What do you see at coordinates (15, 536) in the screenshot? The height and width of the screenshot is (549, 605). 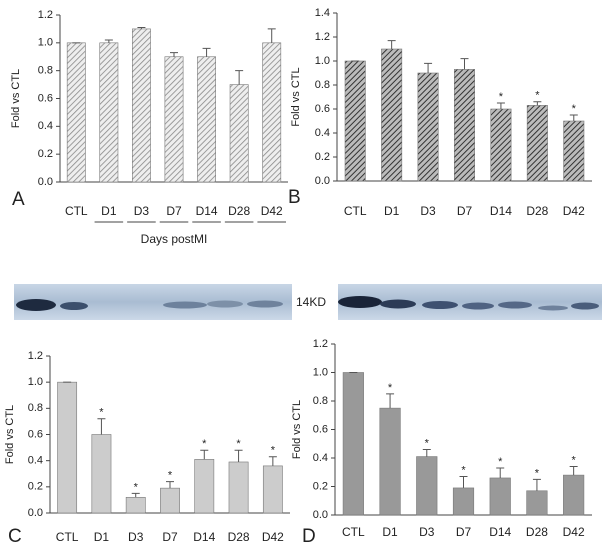 I see `panel-letter: C` at bounding box center [15, 536].